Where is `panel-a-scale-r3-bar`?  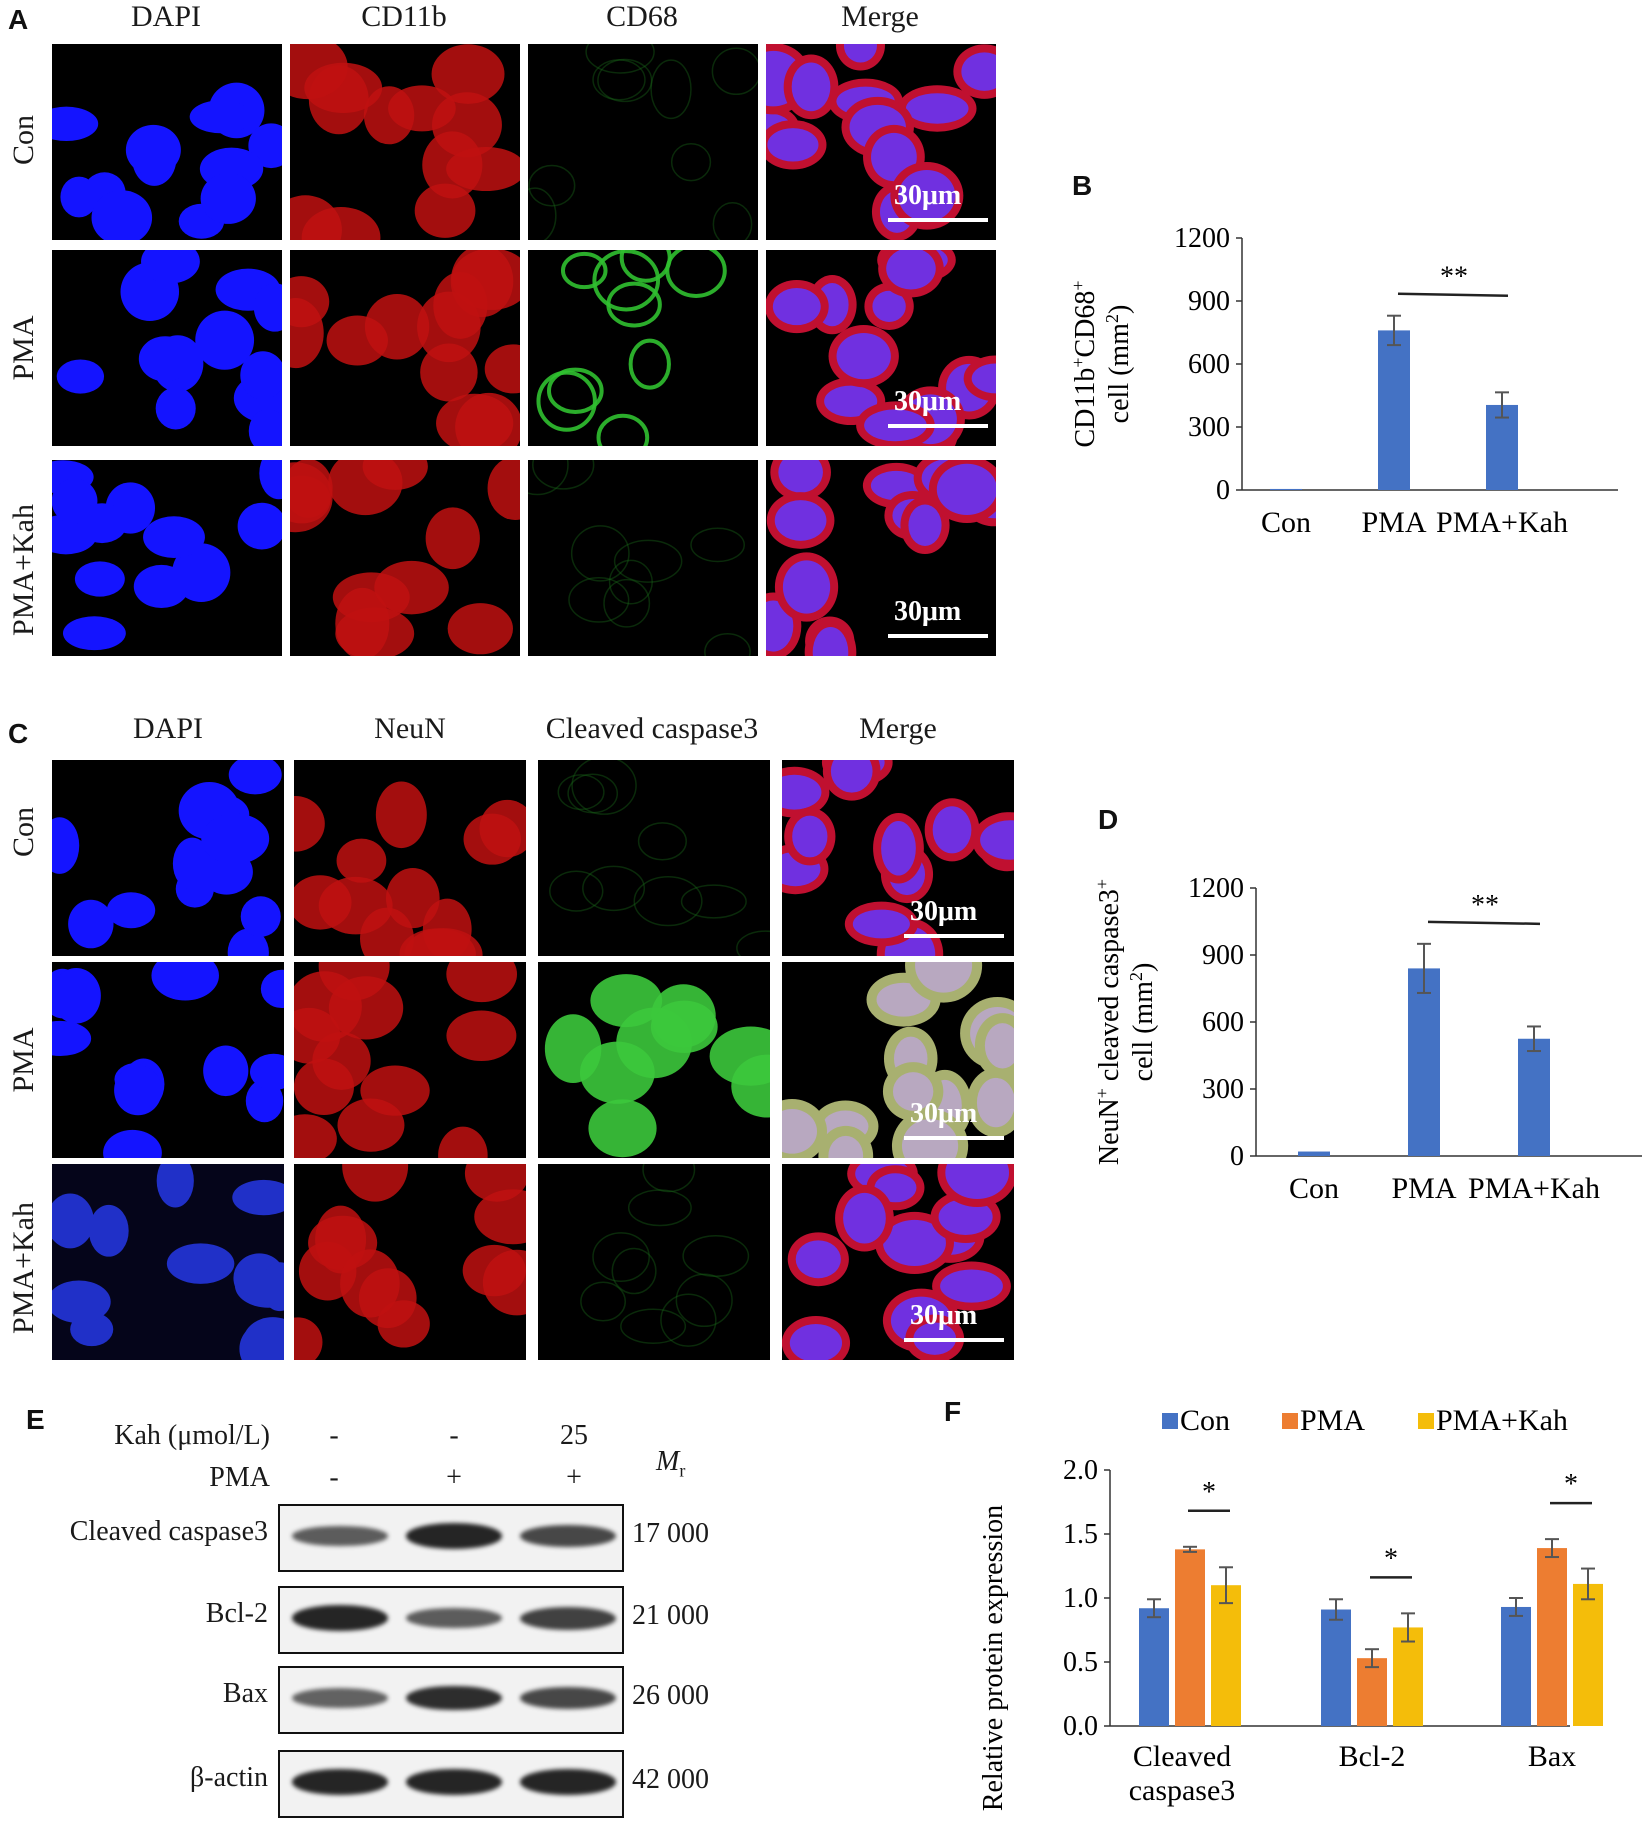 panel-a-scale-r3-bar is located at coordinates (938, 636).